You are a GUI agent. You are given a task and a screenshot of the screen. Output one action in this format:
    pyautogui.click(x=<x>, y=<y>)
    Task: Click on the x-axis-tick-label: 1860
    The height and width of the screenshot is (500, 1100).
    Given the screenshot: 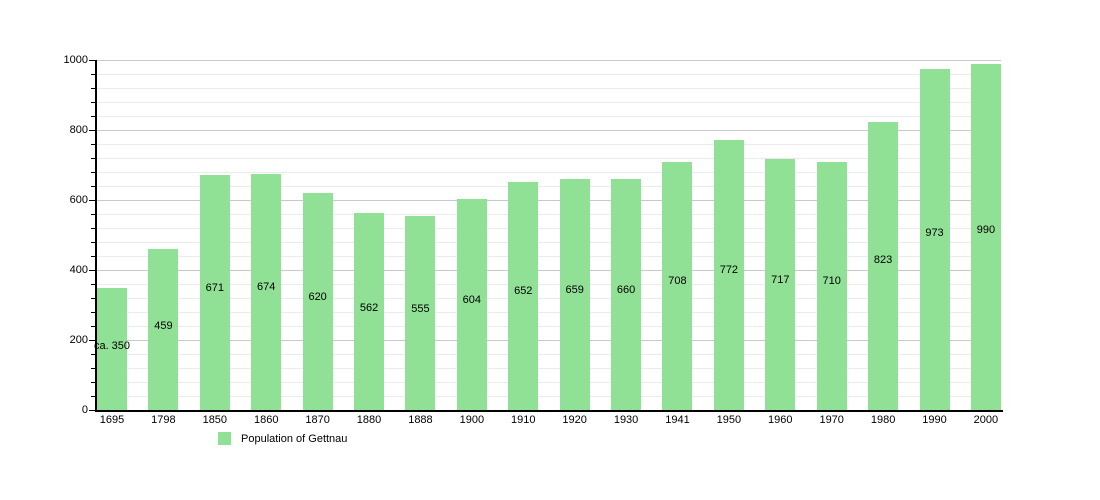 What is the action you would take?
    pyautogui.click(x=266, y=420)
    